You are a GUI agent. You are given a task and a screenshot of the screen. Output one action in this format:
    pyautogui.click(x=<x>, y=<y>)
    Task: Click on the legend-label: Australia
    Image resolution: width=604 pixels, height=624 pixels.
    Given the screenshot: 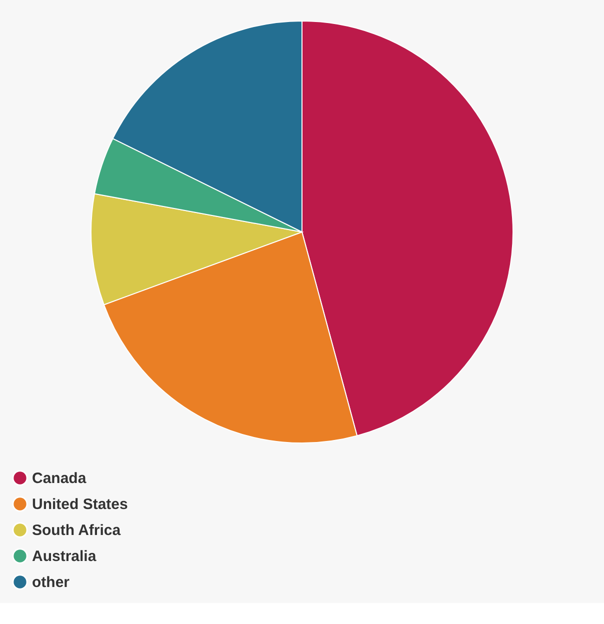 What is the action you would take?
    pyautogui.click(x=64, y=556)
    